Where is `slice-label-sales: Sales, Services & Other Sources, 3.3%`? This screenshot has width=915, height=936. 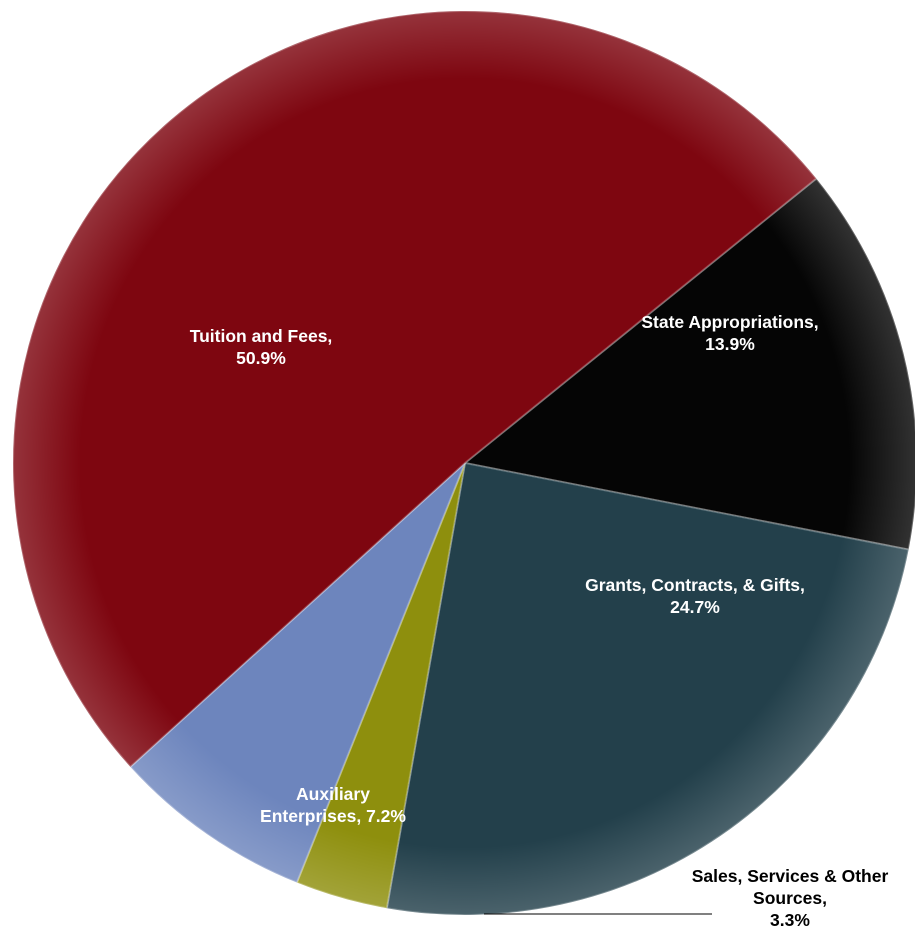
slice-label-sales: Sales, Services & Other Sources, 3.3% is located at coordinates (790, 898).